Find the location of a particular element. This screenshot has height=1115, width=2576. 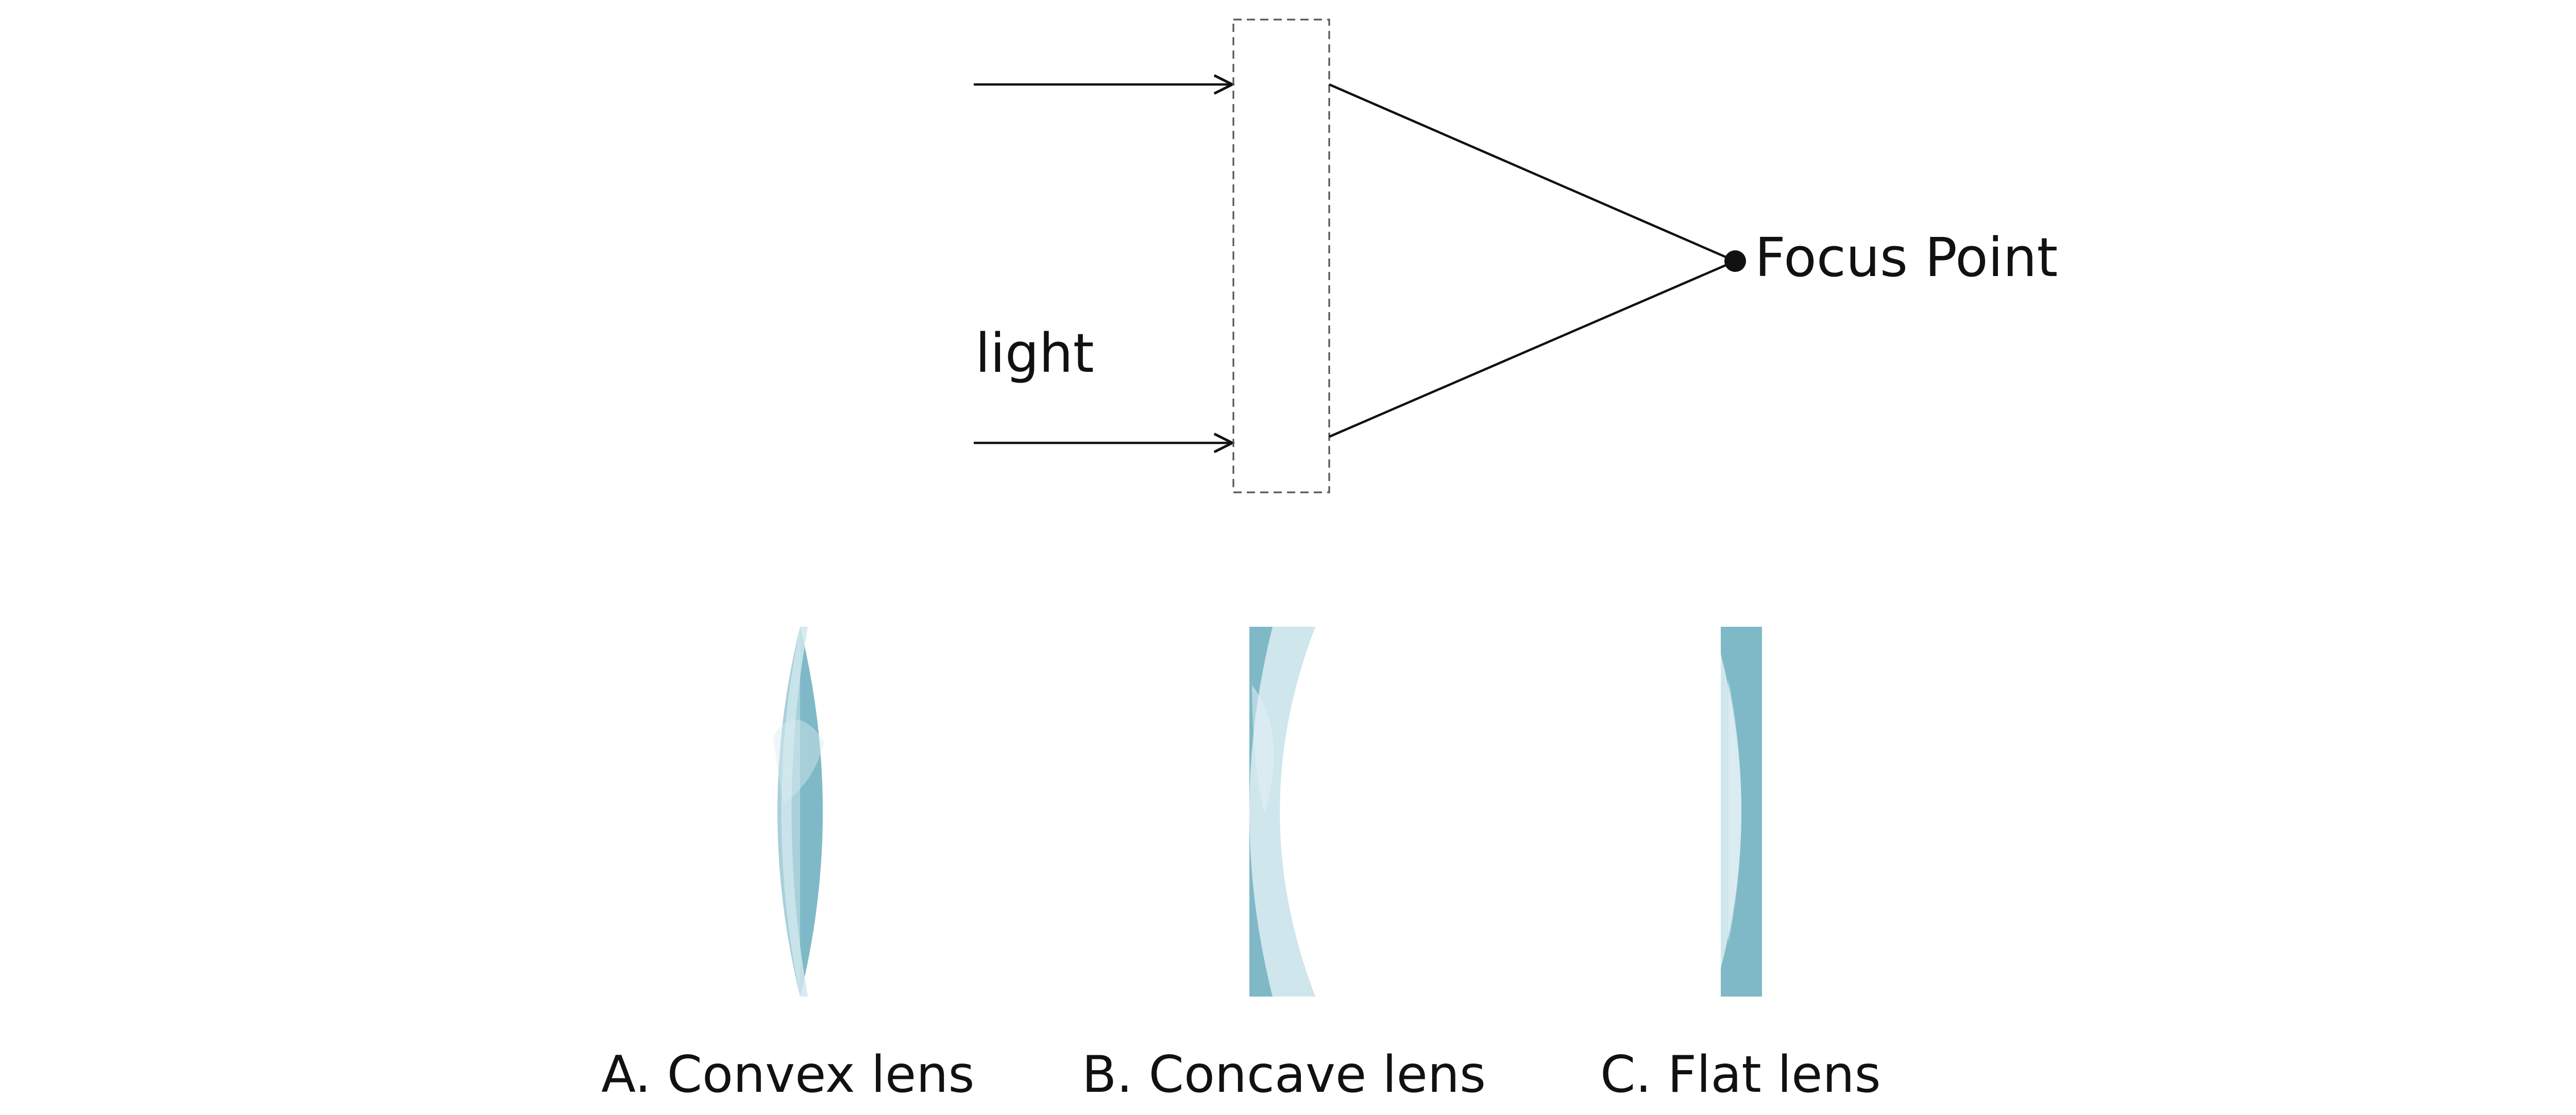

convex-lens-highlight is located at coordinates (794, 812).